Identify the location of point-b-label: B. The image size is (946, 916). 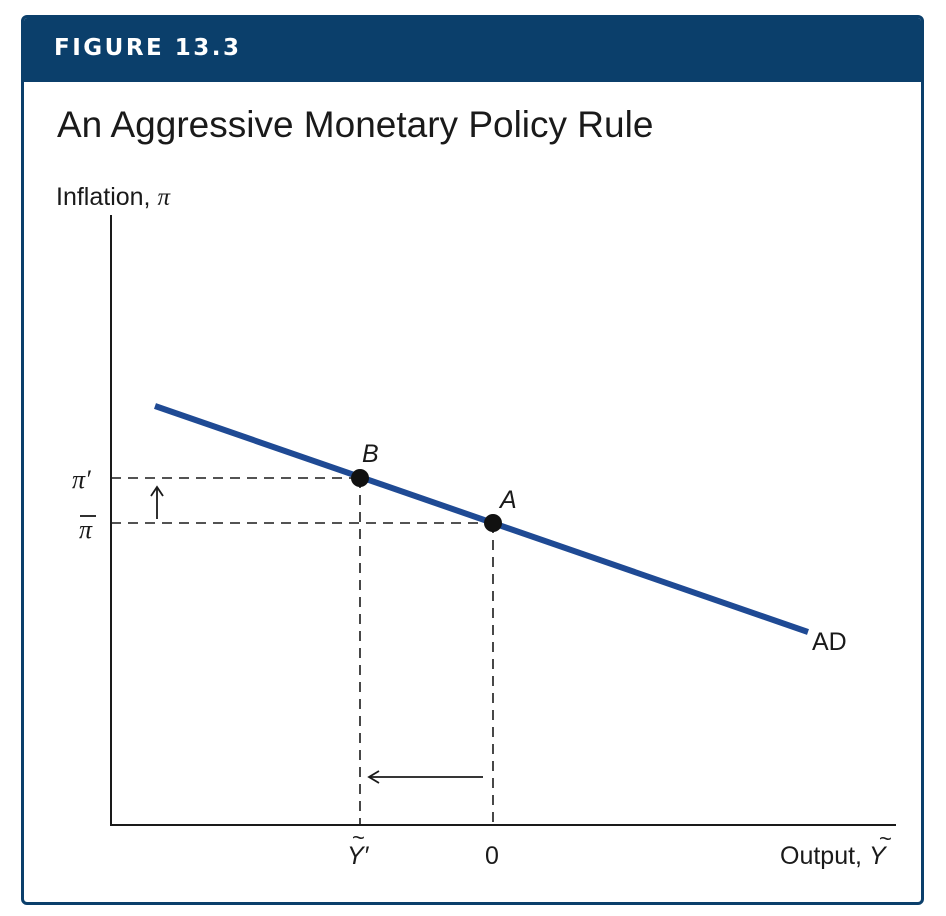
(370, 454).